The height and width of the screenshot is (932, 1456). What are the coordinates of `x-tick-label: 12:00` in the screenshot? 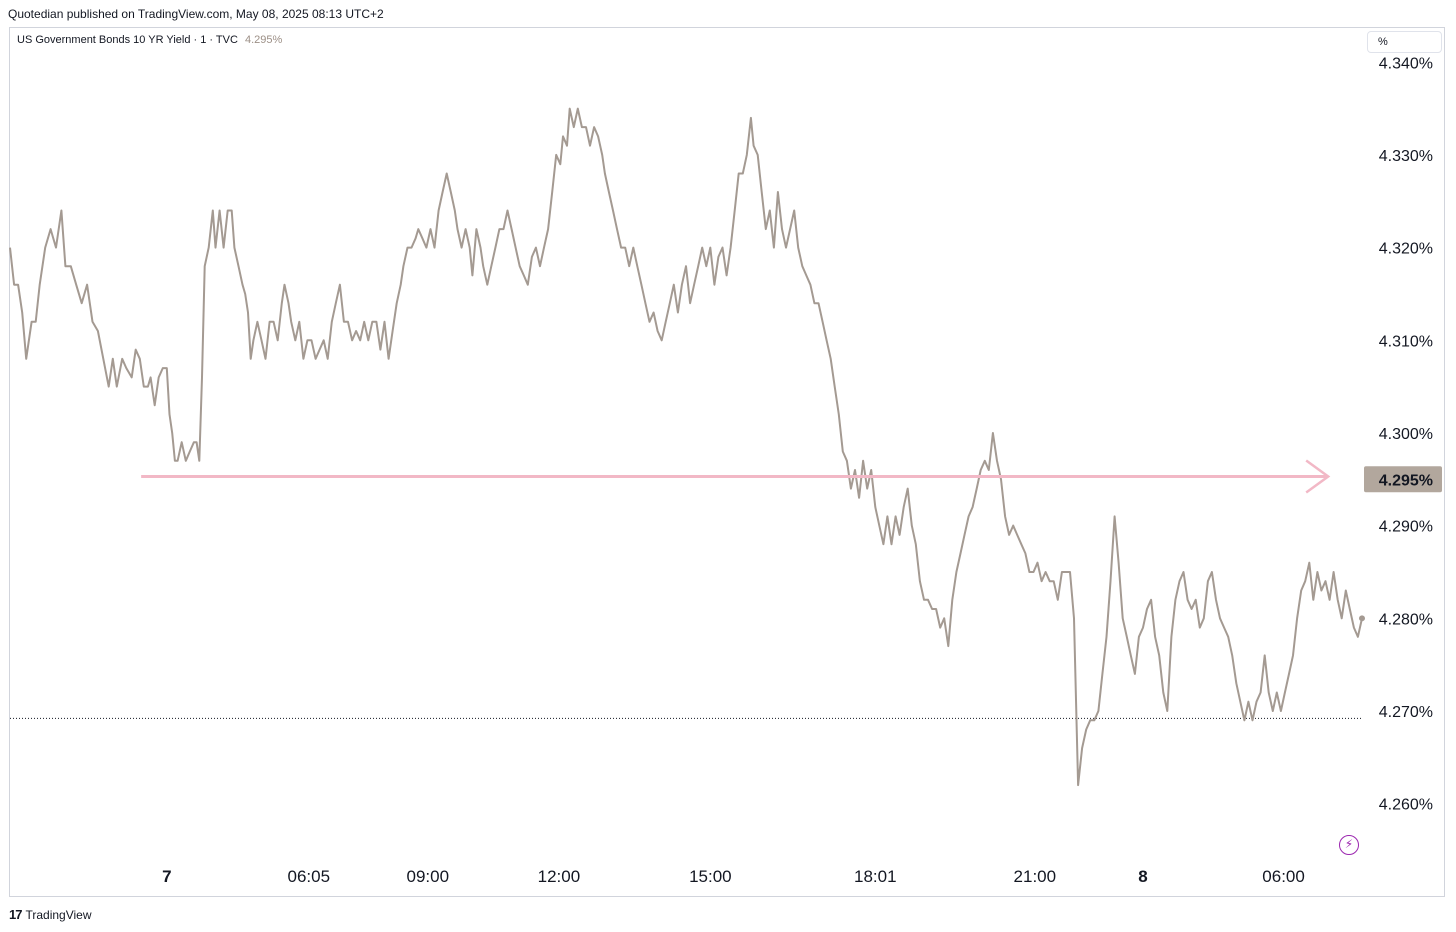 It's located at (559, 876).